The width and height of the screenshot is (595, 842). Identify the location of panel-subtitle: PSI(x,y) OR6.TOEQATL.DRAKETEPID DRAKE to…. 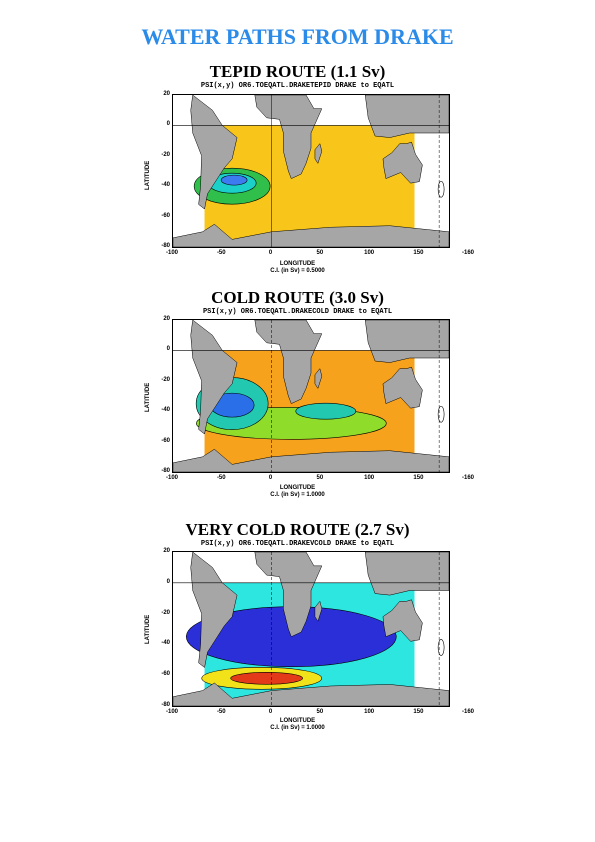
(297, 86).